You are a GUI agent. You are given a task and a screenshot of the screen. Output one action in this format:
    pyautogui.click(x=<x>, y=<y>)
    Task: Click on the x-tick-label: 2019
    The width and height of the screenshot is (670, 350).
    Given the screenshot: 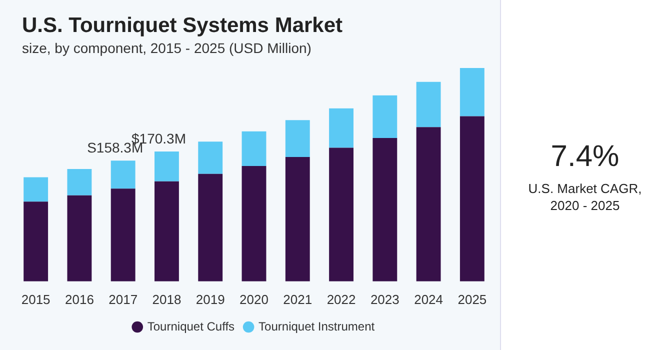 What is the action you would take?
    pyautogui.click(x=210, y=299)
    